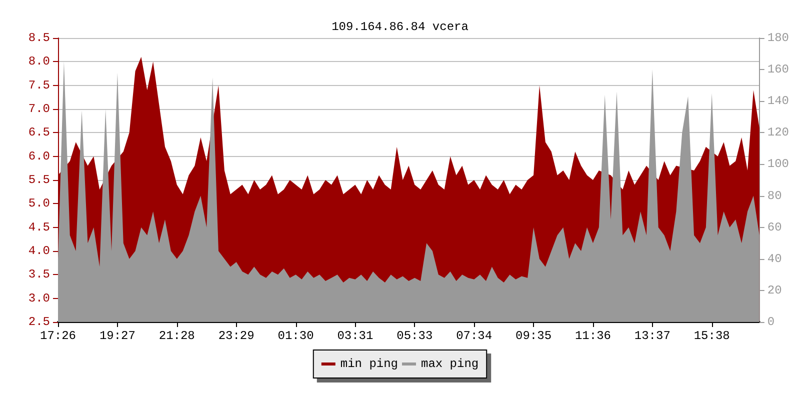 The image size is (800, 400). I want to click on y2-tick-label: 40, so click(774, 259).